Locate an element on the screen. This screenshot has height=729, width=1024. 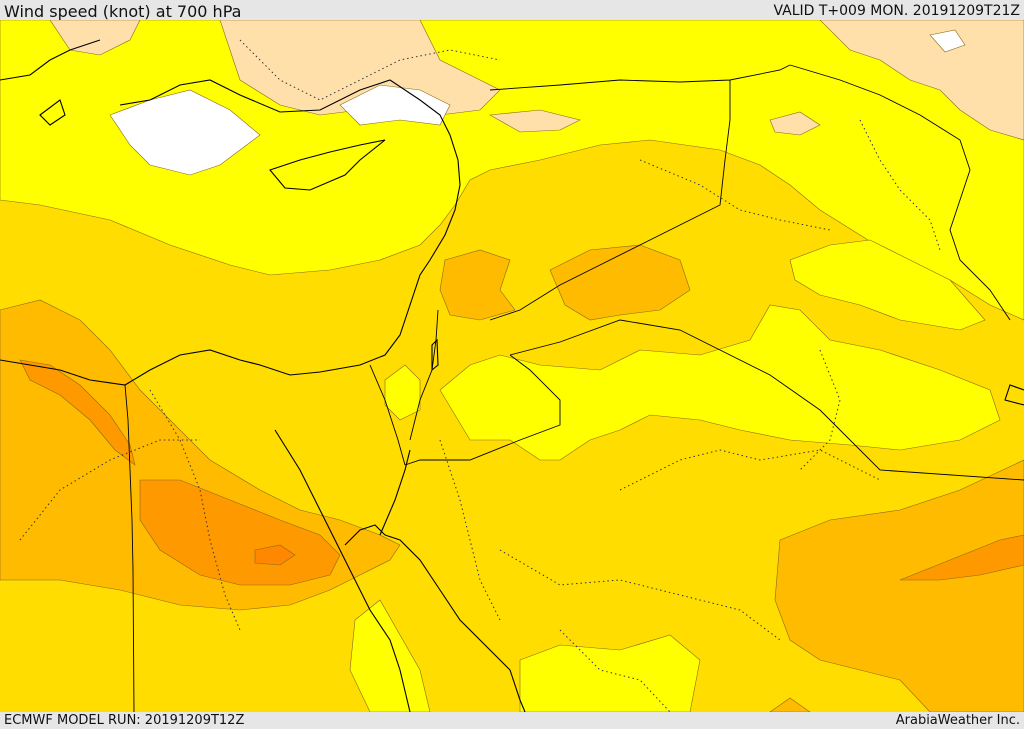
band4-egypt is located at coordinates (240, 532).